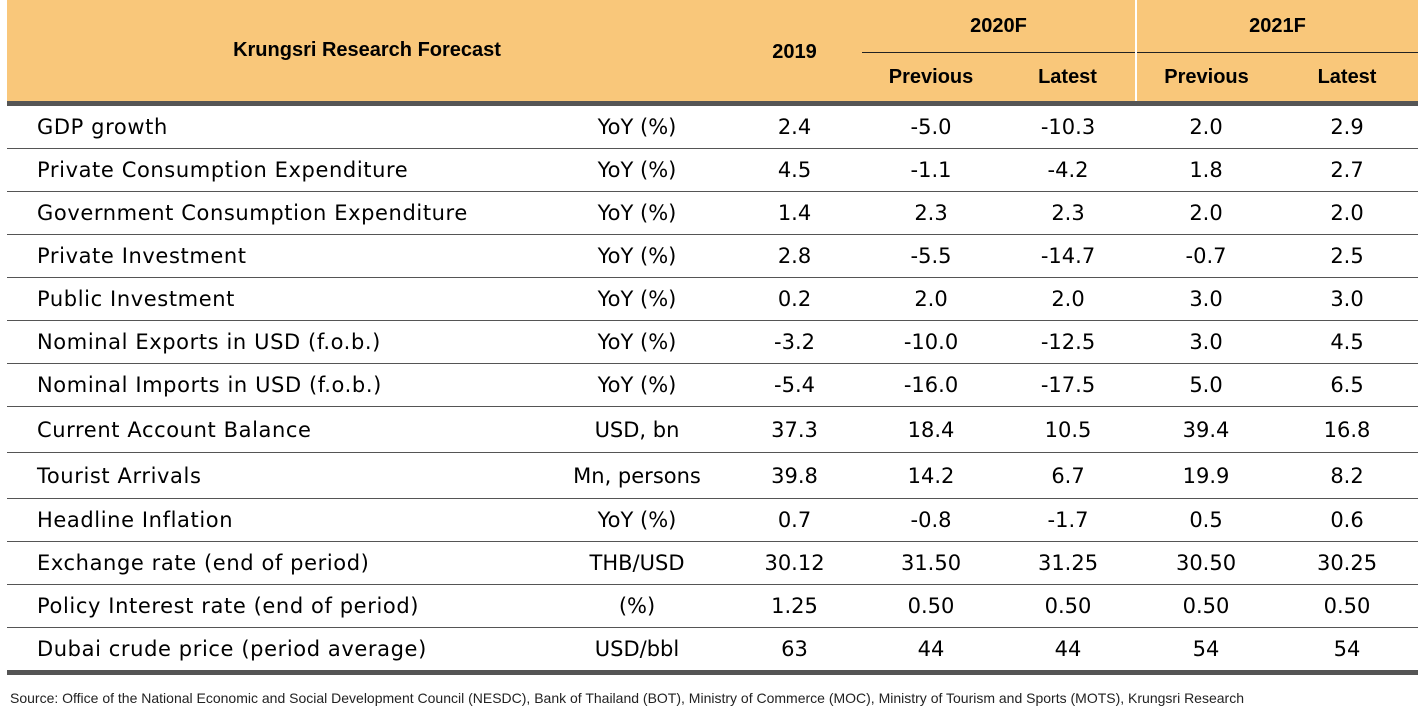 This screenshot has width=1420, height=723. Describe the element at coordinates (795, 475) in the screenshot. I see `value-2019: 39.8` at that location.